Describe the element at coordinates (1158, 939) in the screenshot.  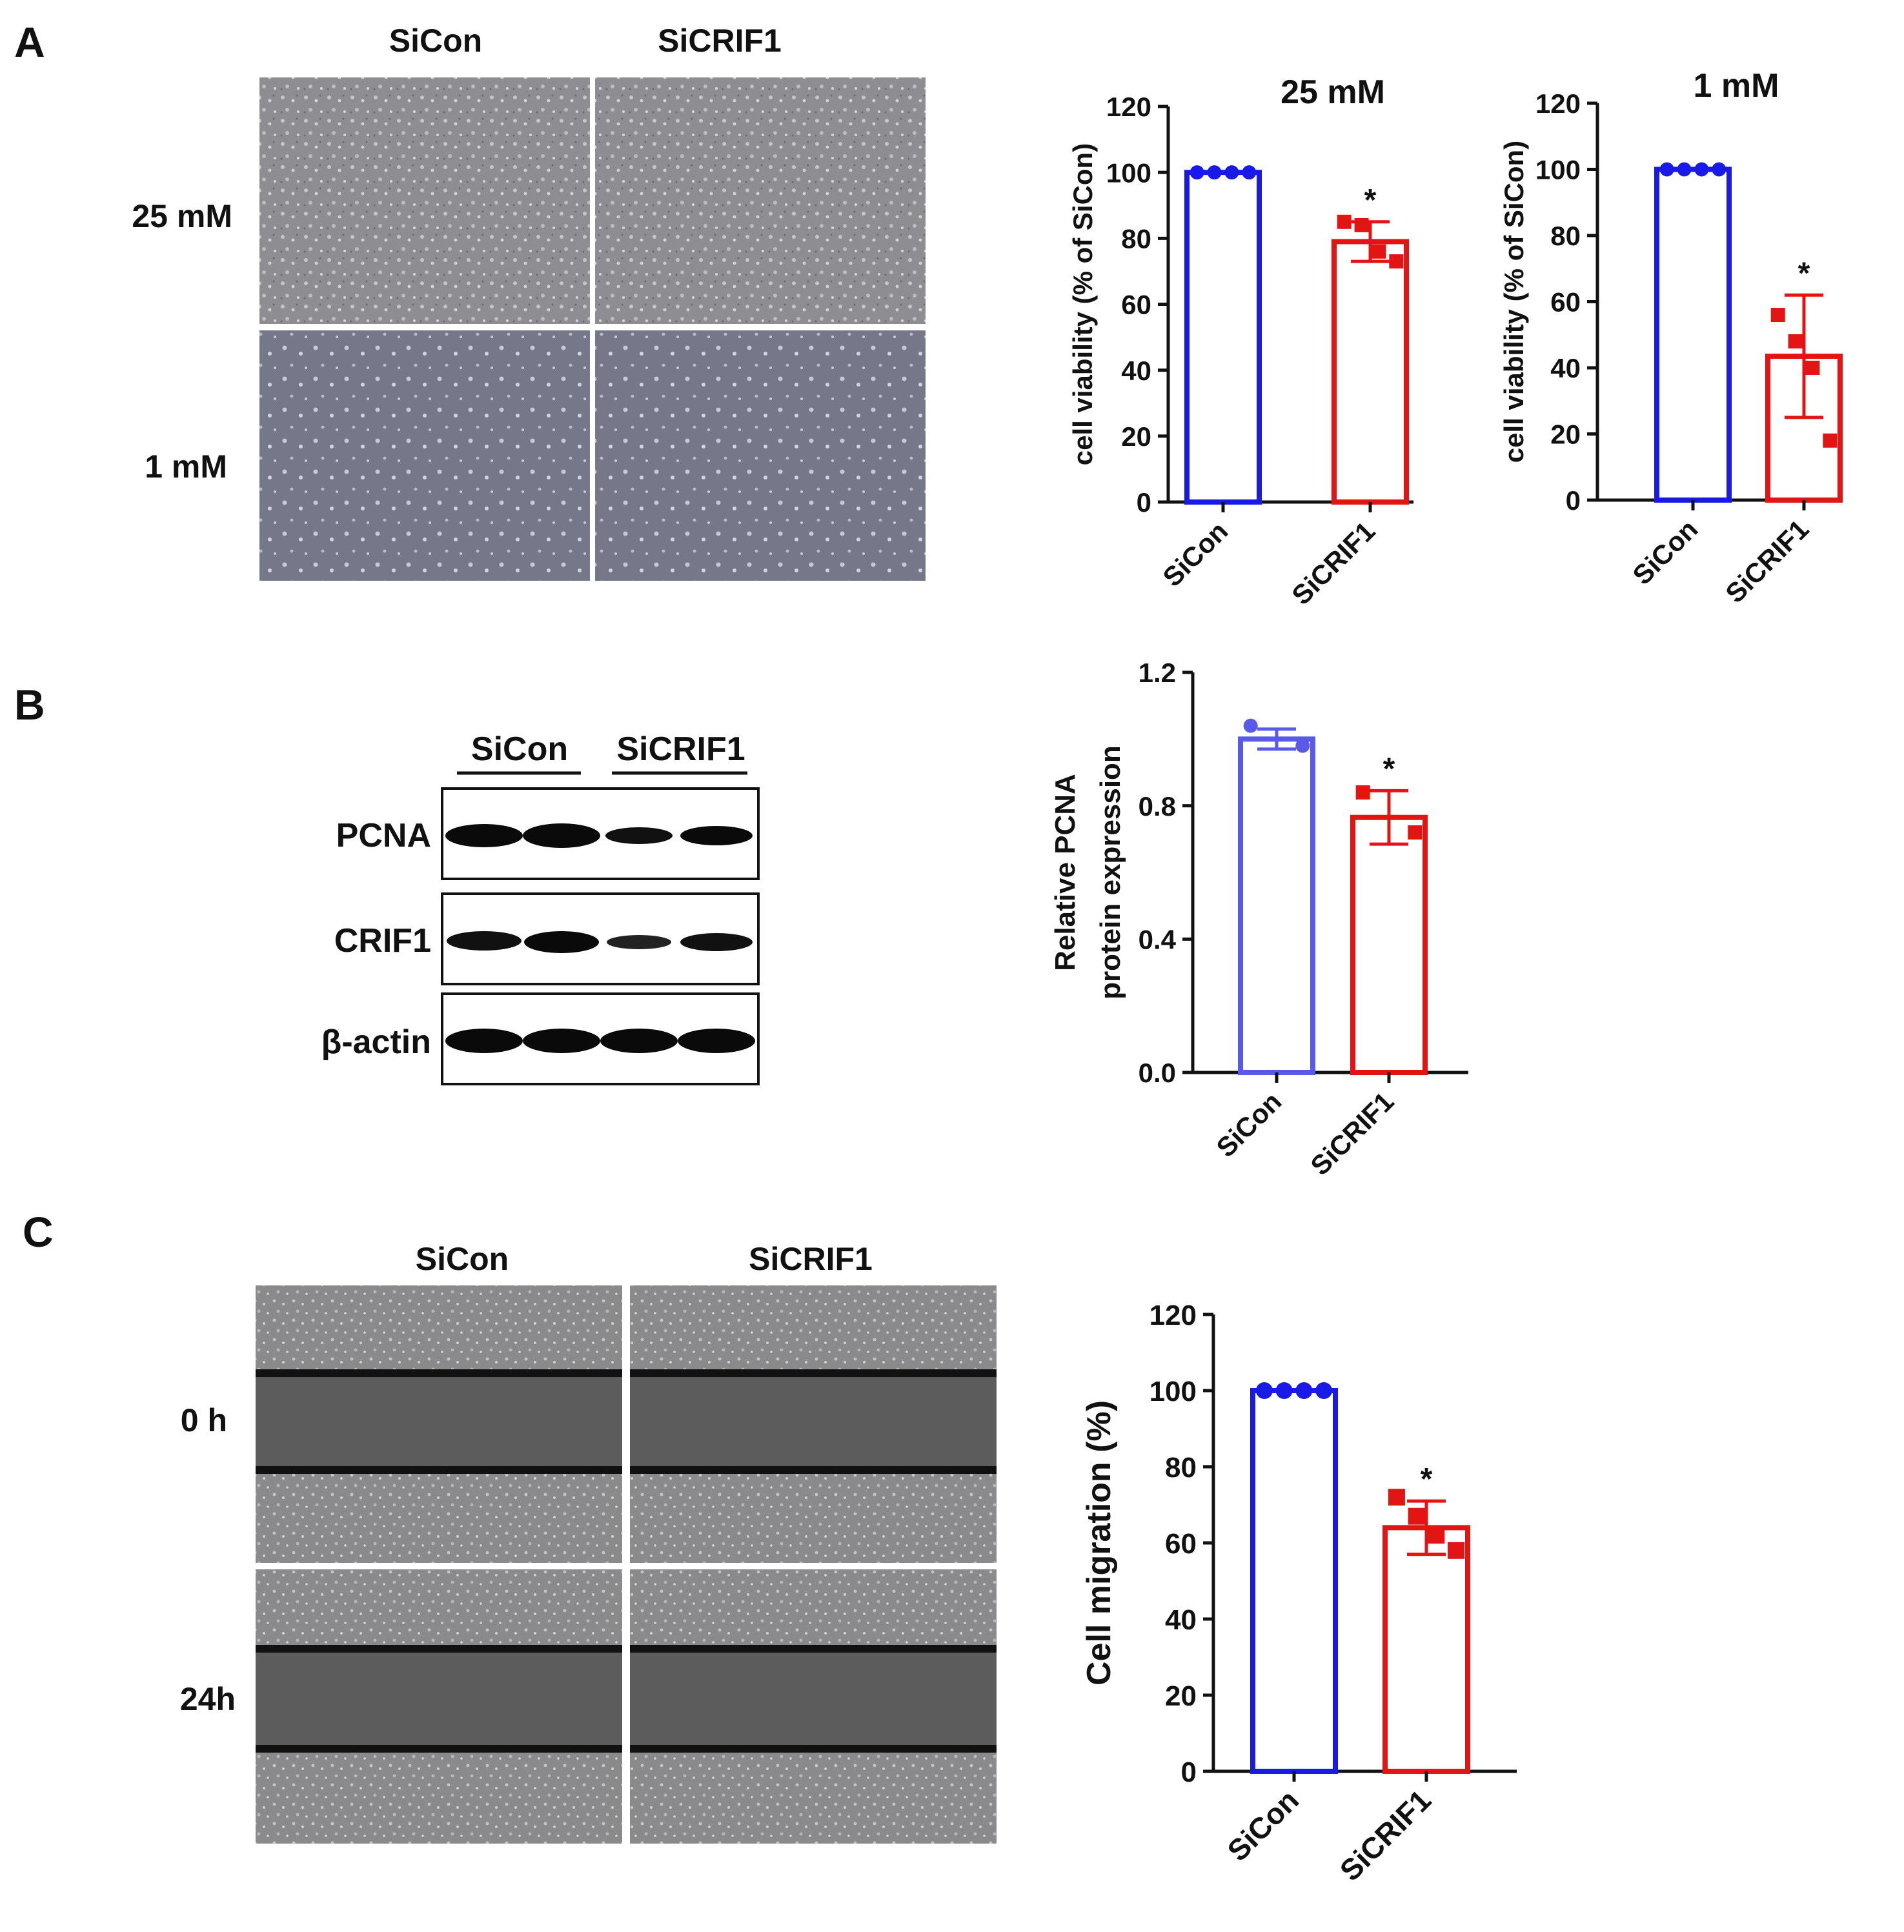
I see `y-tick-label: 0.4` at that location.